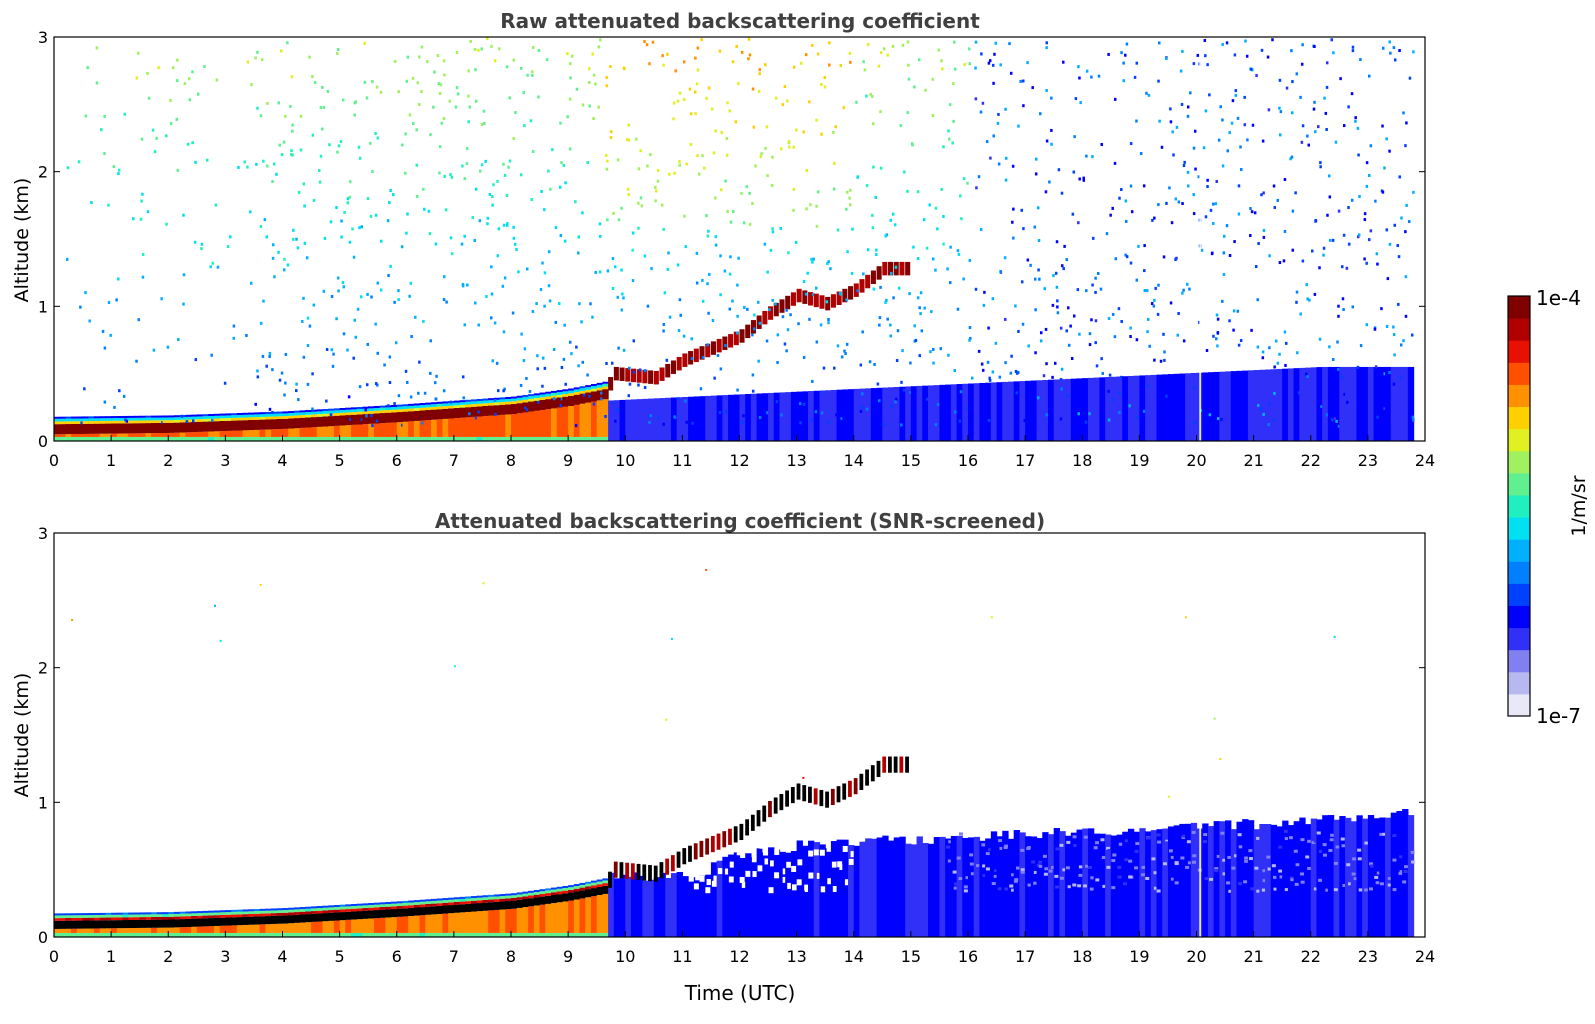 The height and width of the screenshot is (1024, 1595). Describe the element at coordinates (1200, 239) in the screenshot. I see `data-gap-line` at that location.